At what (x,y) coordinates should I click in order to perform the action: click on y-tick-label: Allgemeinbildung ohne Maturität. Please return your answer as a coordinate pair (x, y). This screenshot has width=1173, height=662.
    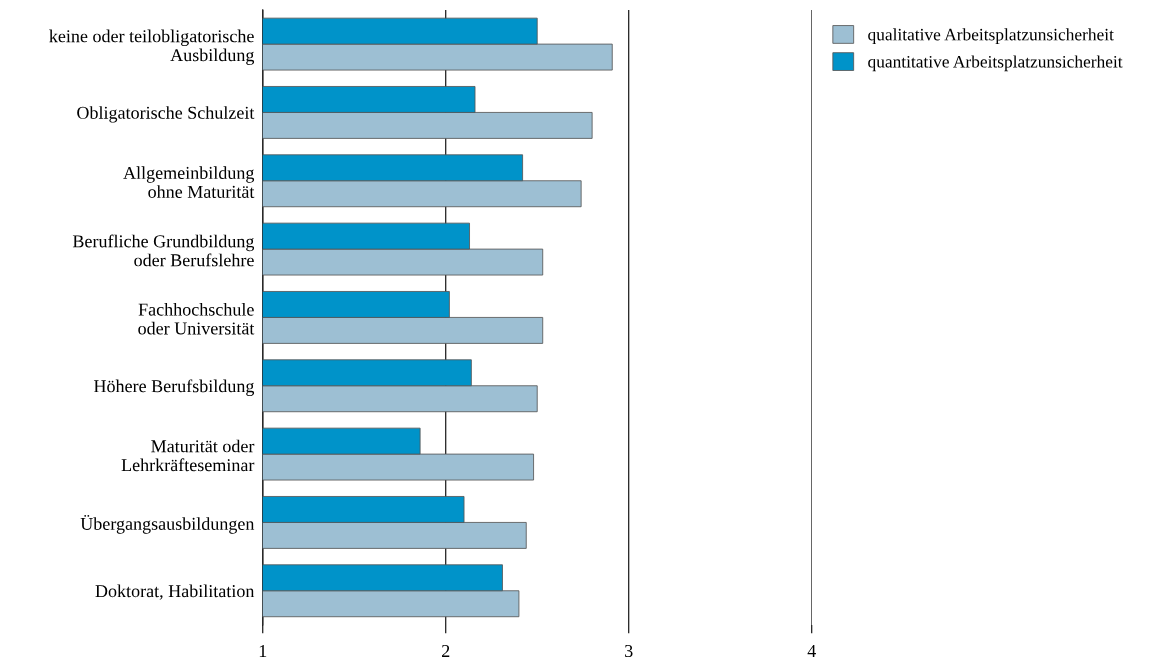
    Looking at the image, I should click on (189, 182).